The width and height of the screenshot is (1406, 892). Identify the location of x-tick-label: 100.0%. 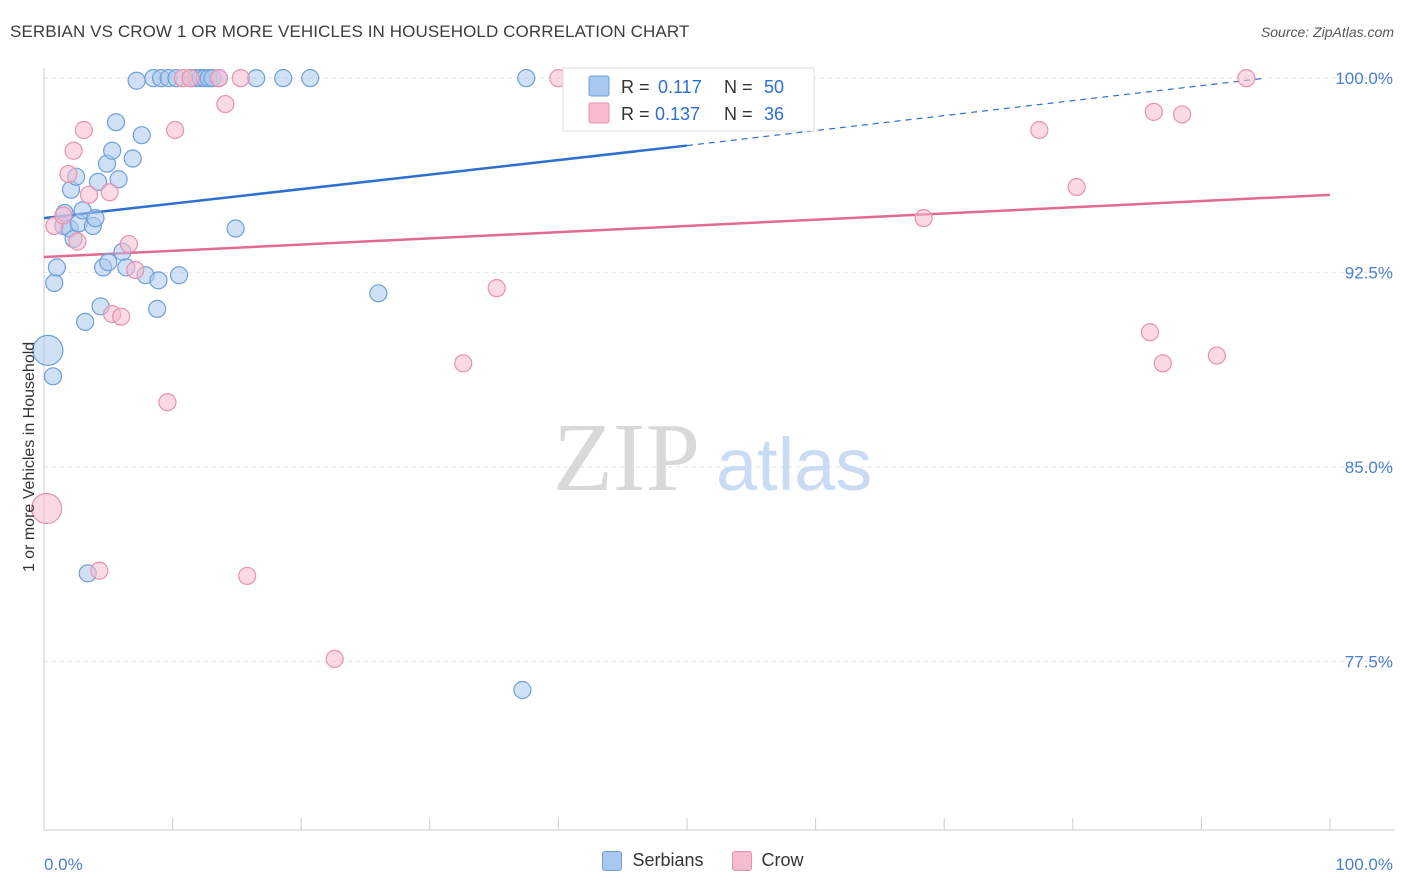
(1364, 864).